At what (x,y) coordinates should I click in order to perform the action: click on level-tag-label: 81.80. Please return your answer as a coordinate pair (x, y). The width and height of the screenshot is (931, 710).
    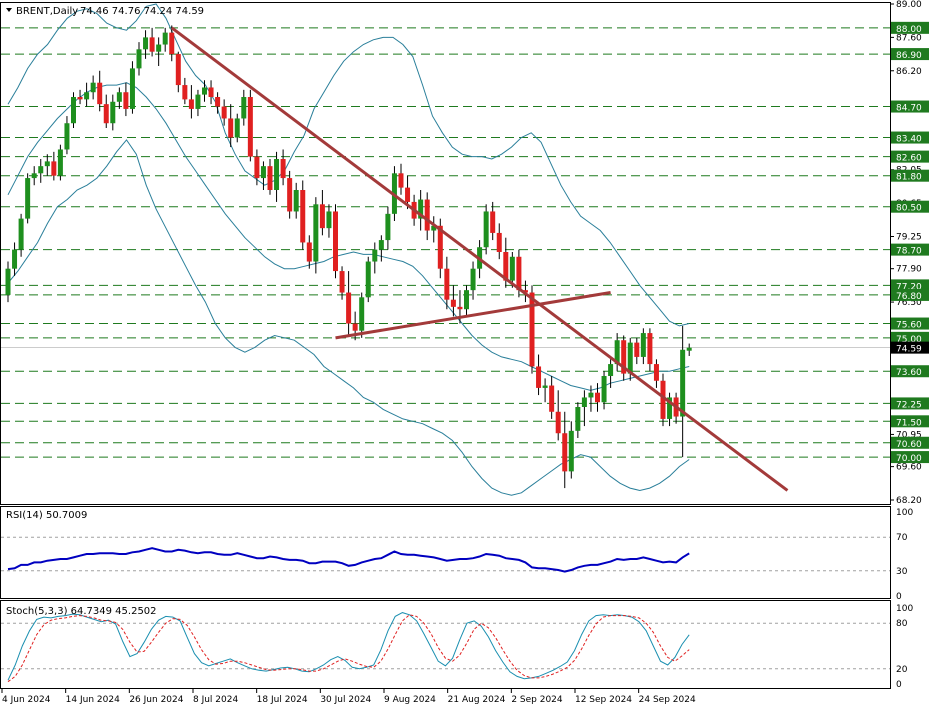
    Looking at the image, I should click on (909, 178).